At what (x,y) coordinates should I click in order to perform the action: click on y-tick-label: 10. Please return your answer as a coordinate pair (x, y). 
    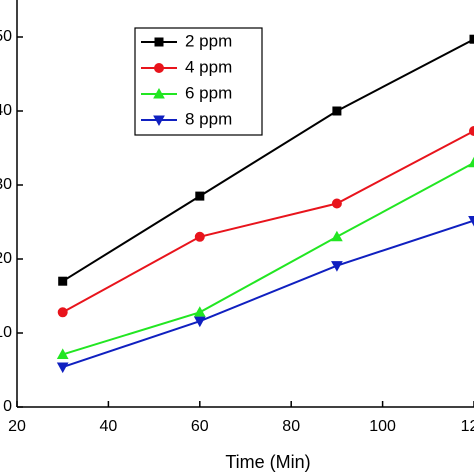
    Looking at the image, I should click on (6, 332).